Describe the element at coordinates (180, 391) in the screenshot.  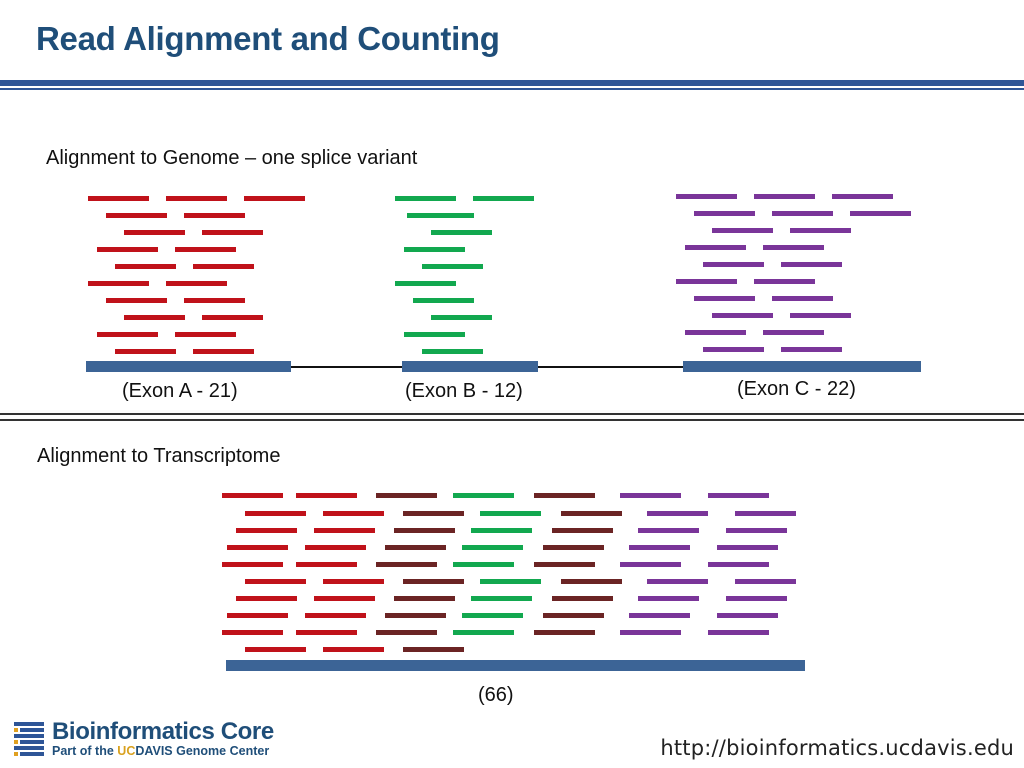
I see `exon-a-label: (Exon A - 21)` at that location.